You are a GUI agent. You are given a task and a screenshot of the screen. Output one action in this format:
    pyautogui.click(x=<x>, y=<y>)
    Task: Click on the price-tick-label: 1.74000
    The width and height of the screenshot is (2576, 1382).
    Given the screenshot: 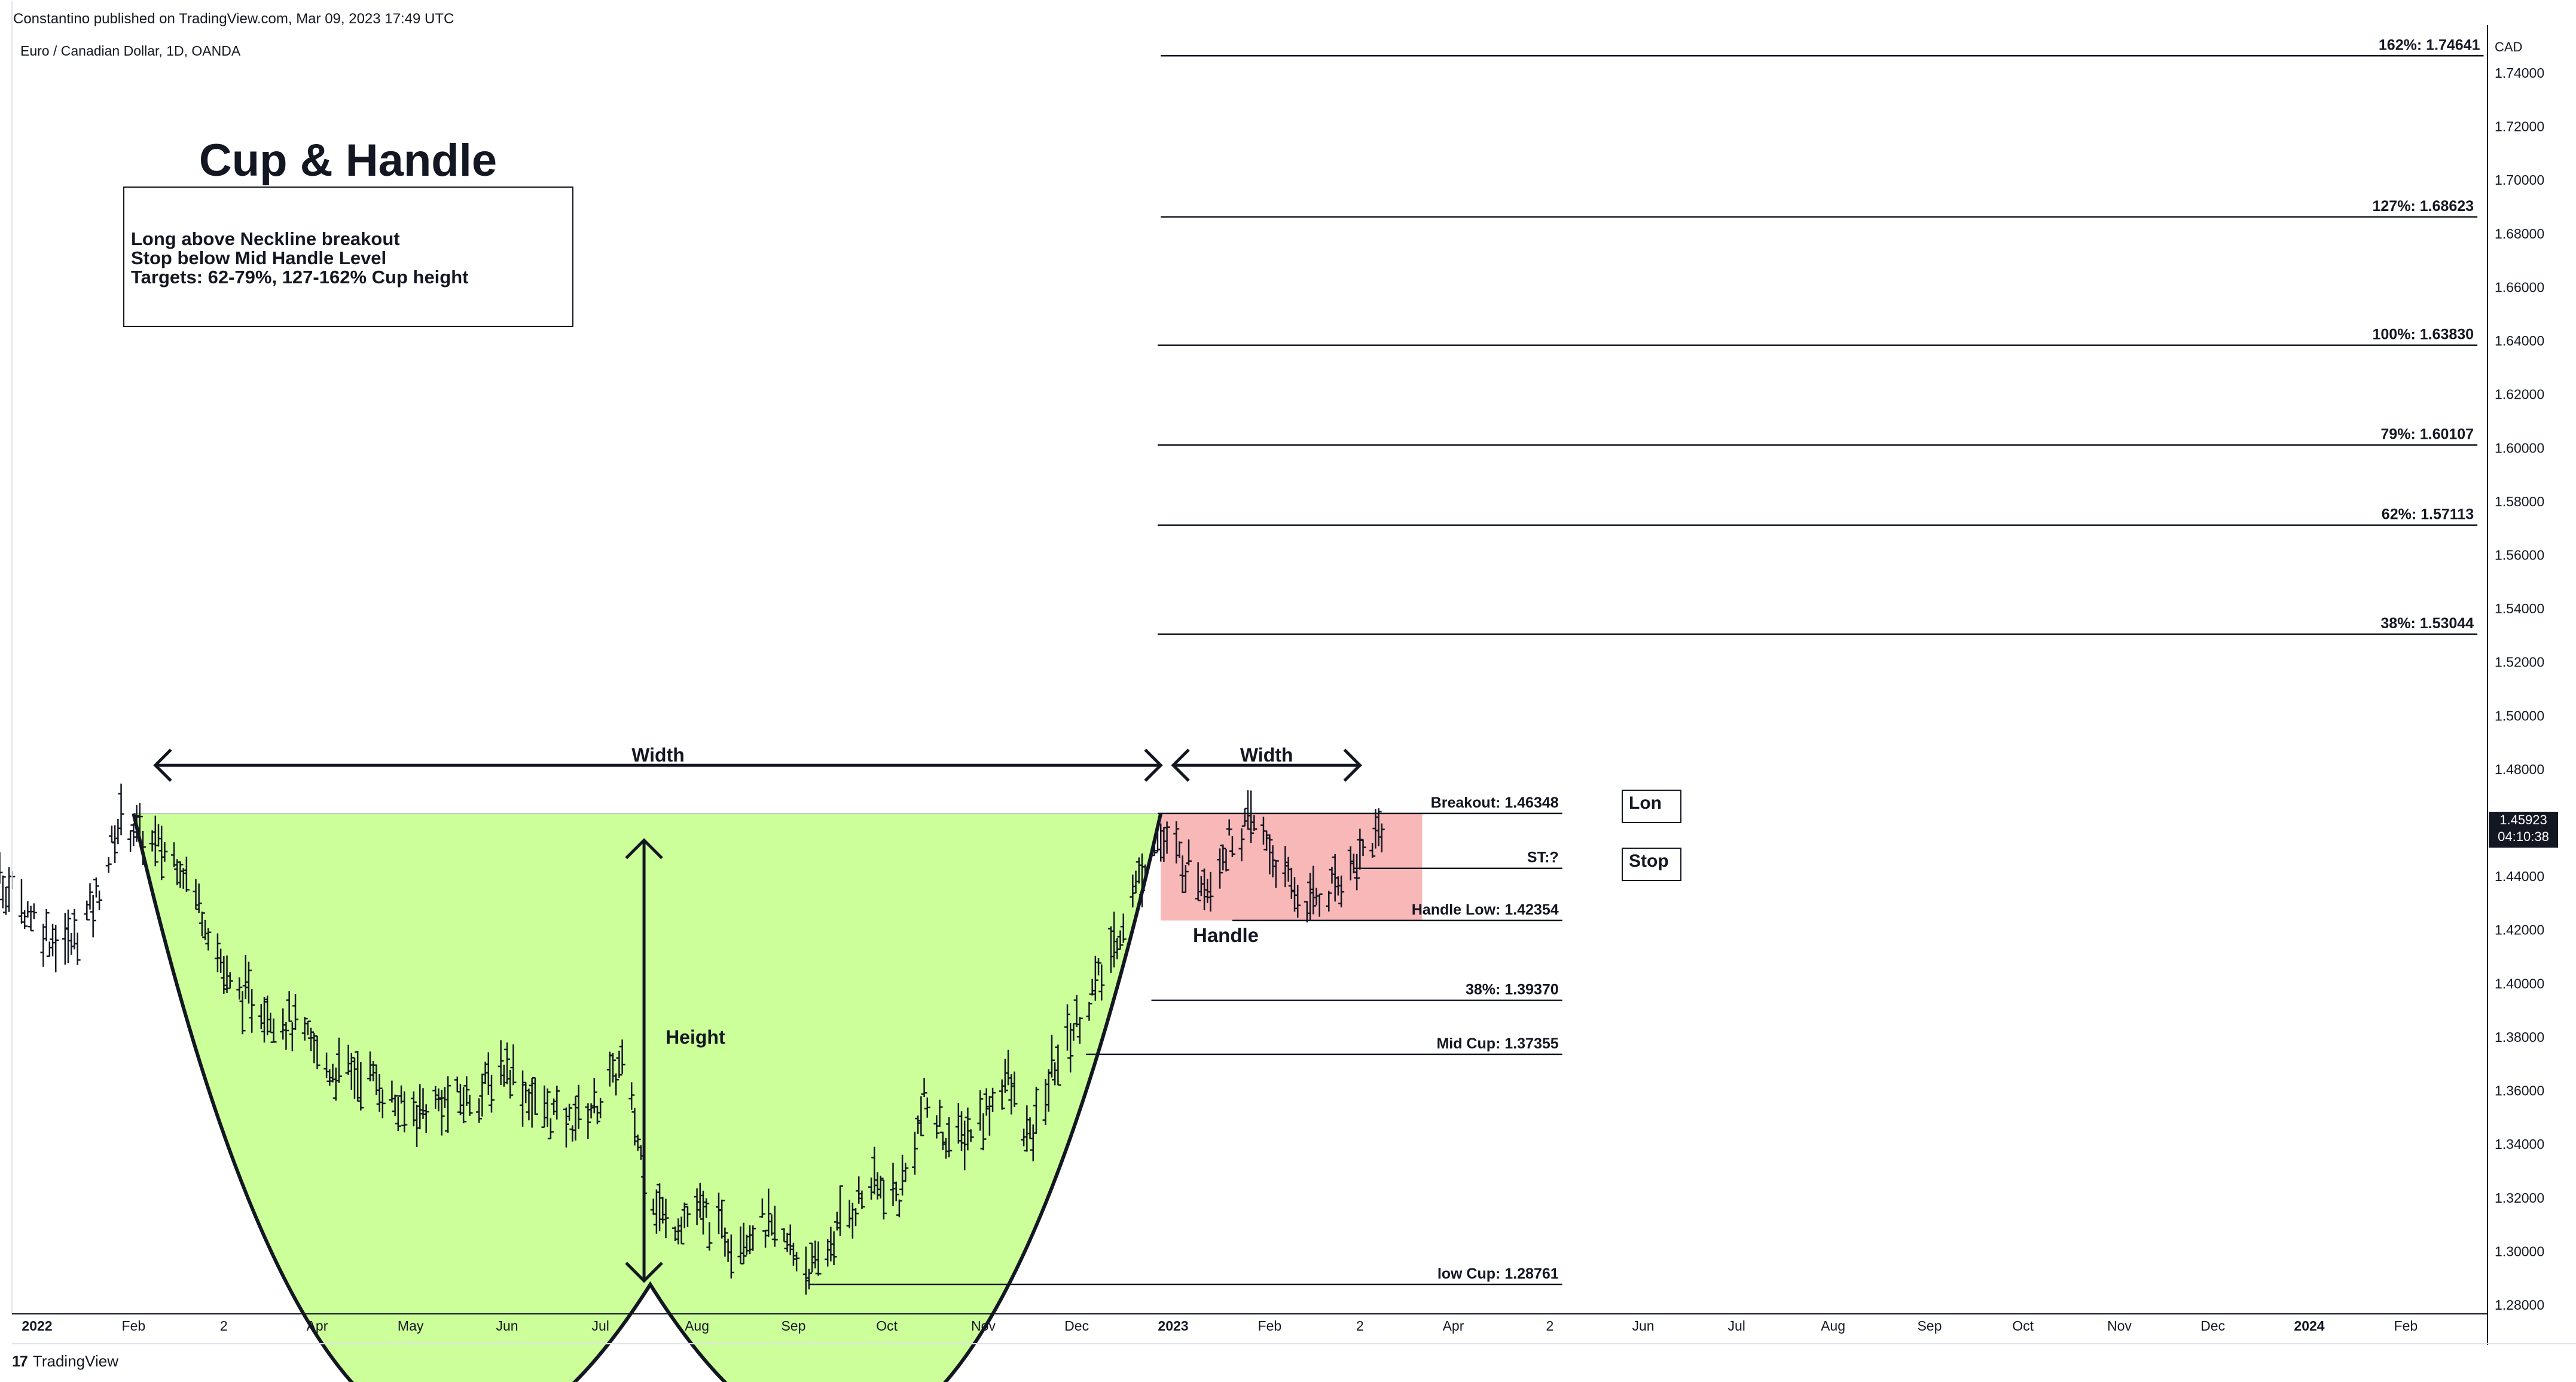 What is the action you would take?
    pyautogui.click(x=2519, y=73)
    